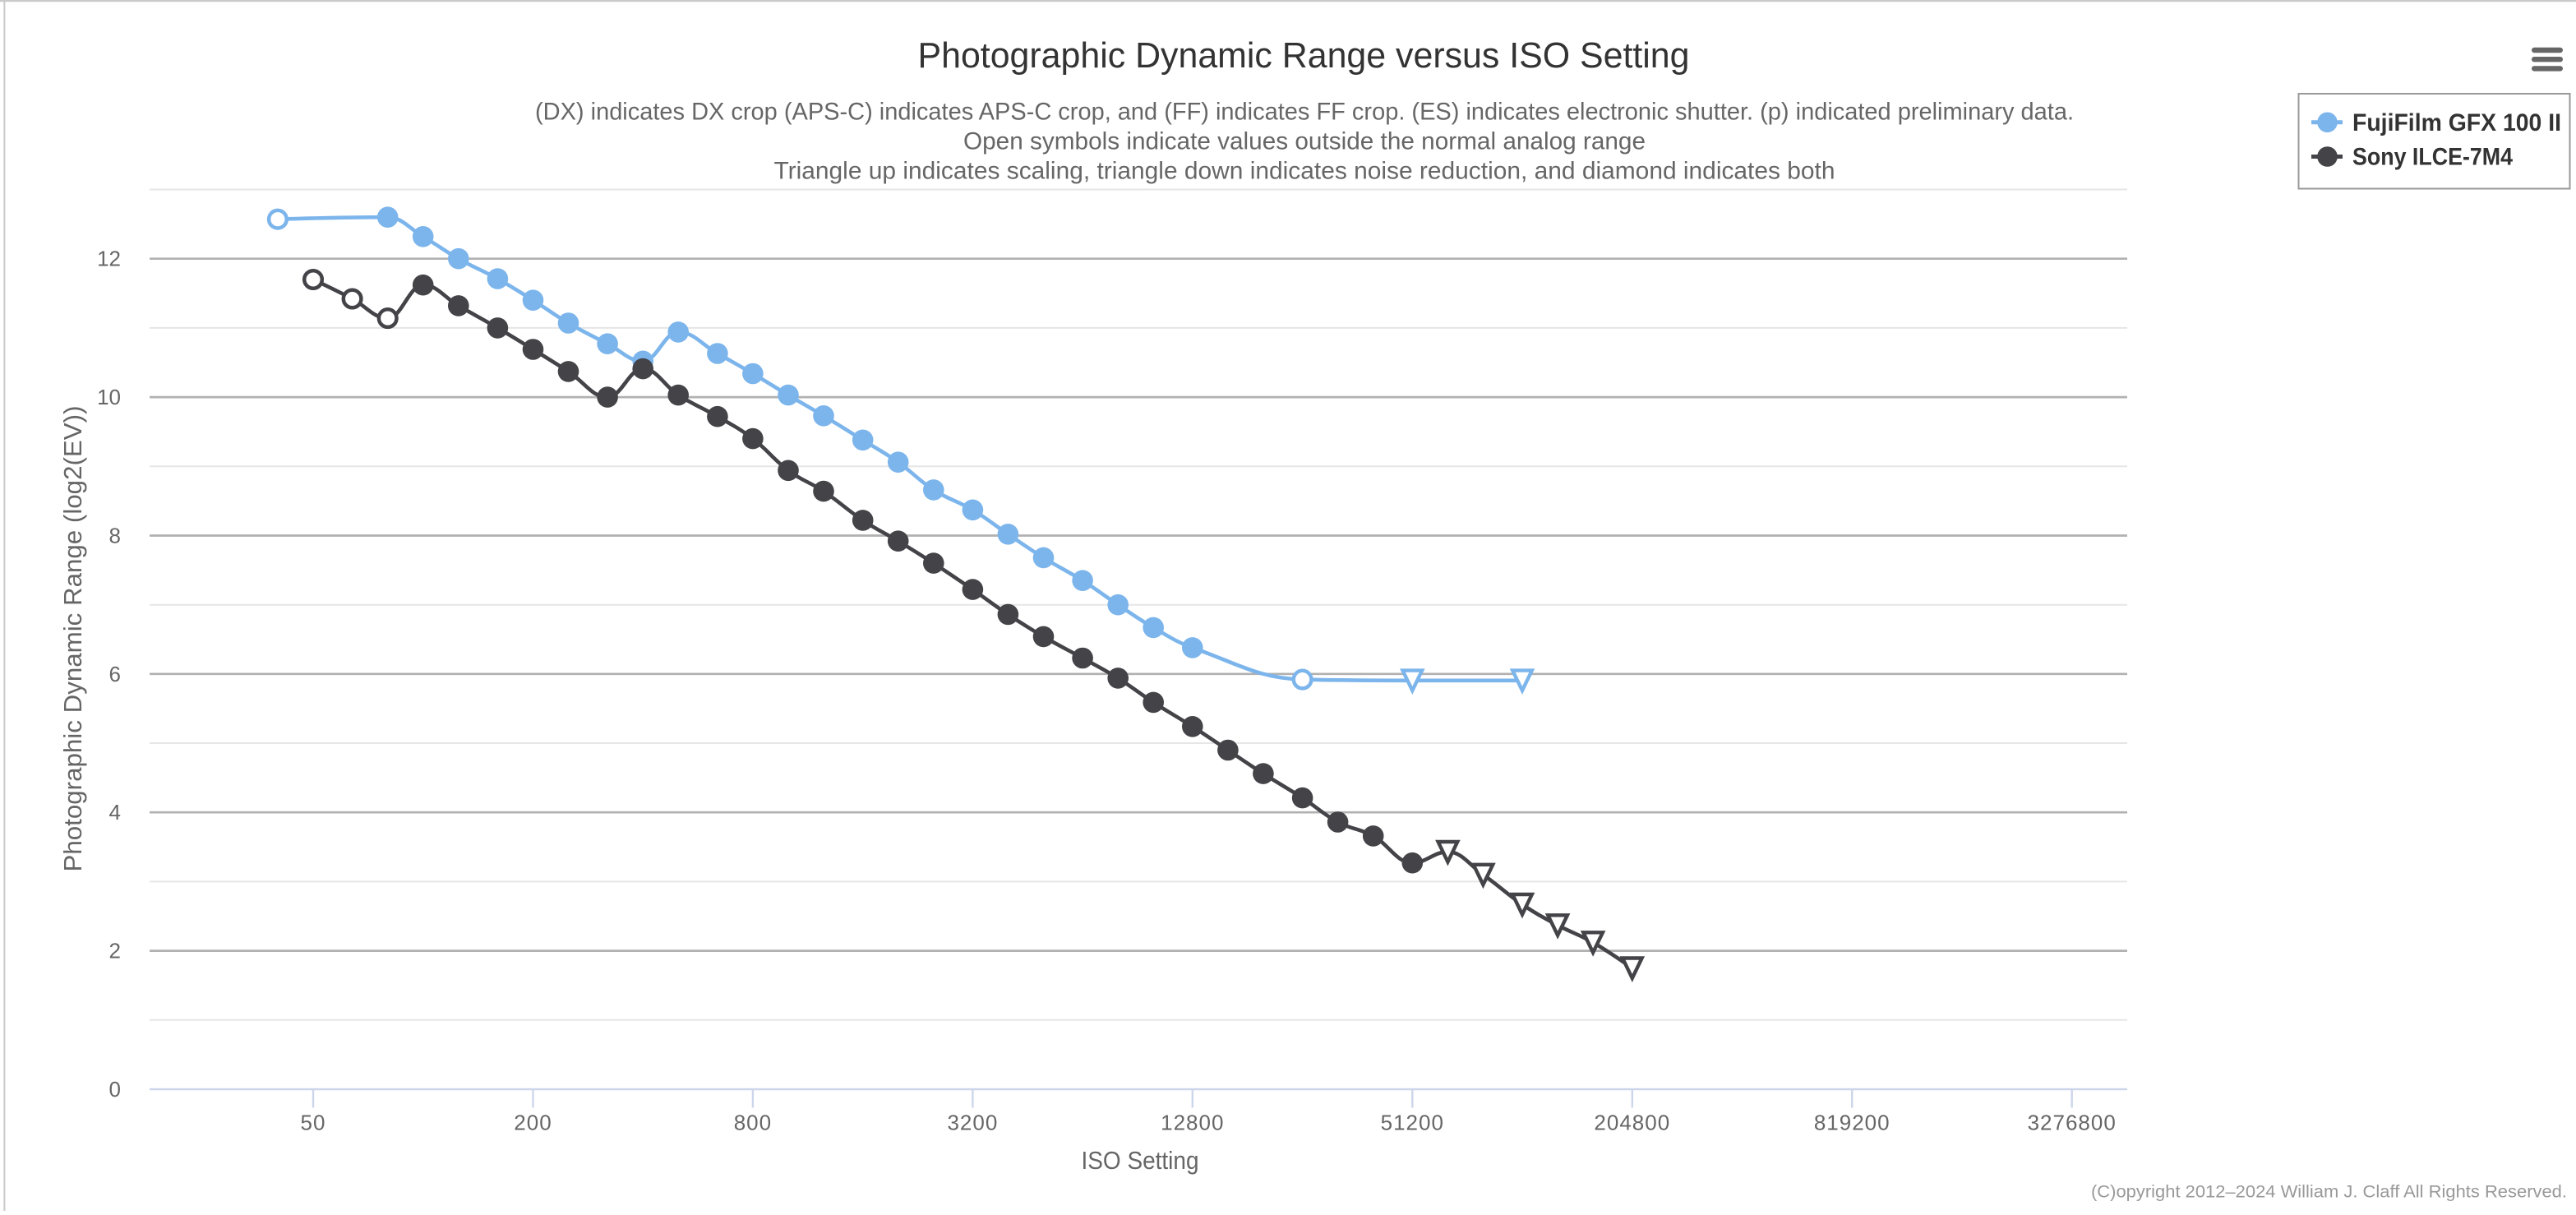 This screenshot has width=2576, height=1215. I want to click on svg-text: 3276800, so click(2073, 1123).